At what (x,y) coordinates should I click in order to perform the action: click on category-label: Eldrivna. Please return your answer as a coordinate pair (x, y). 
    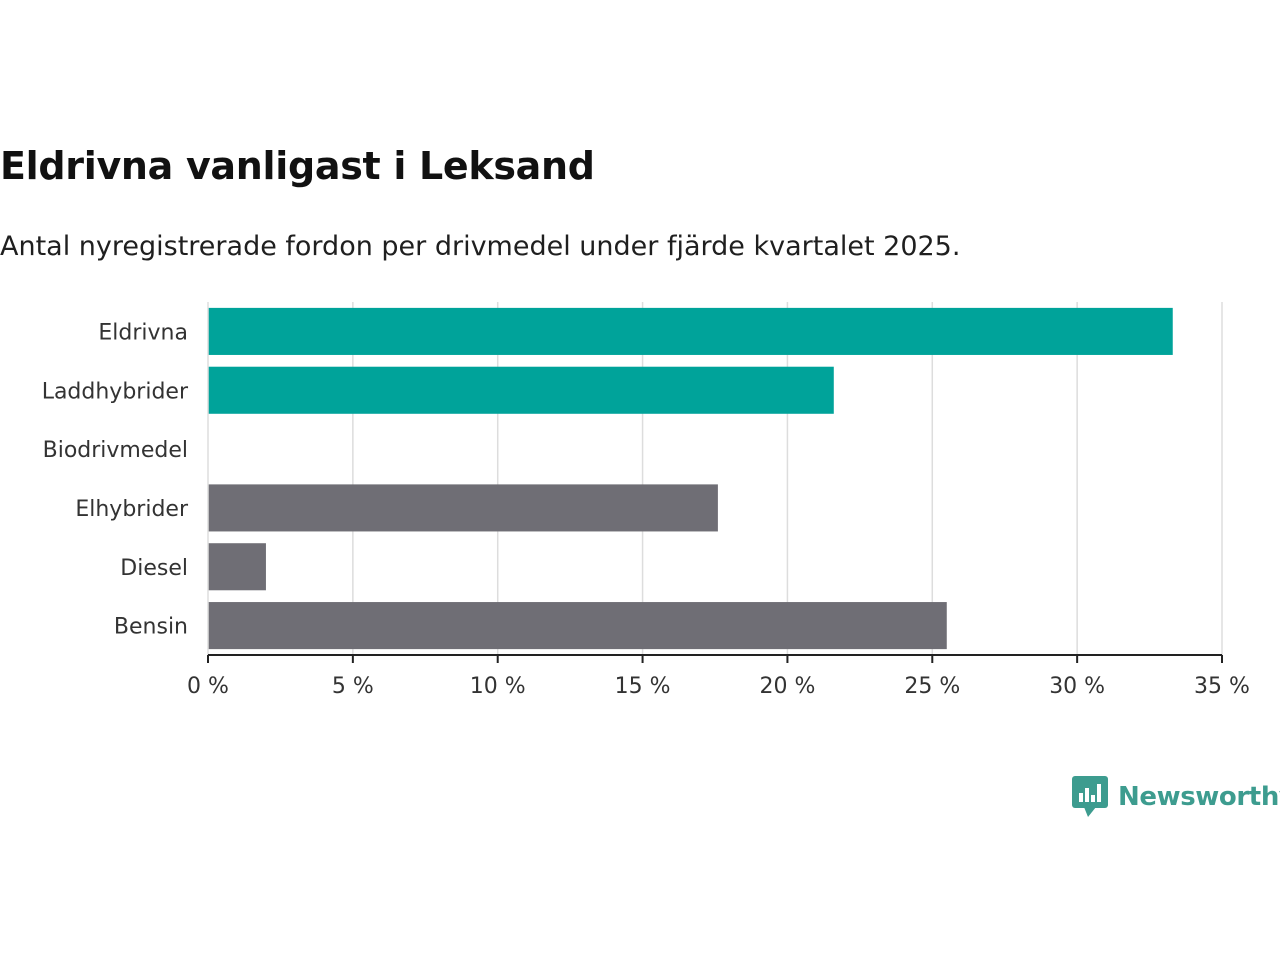
    Looking at the image, I should click on (143, 332).